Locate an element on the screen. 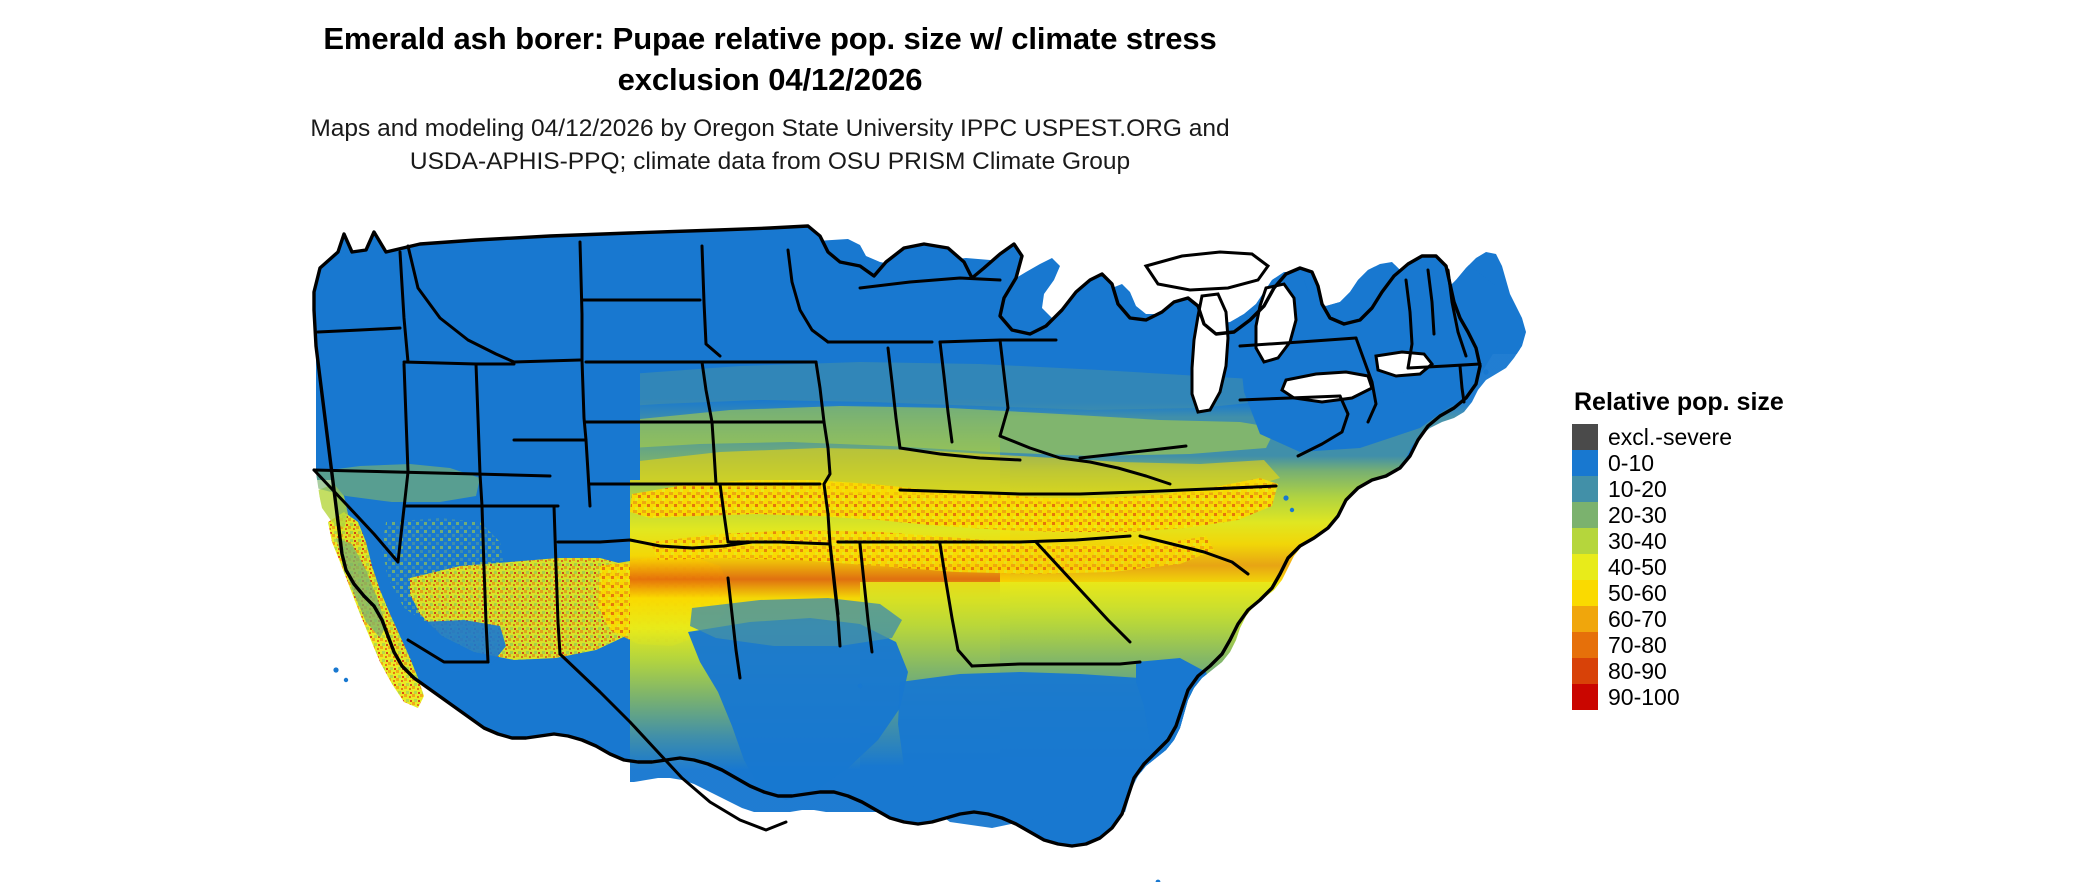 This screenshot has height=892, width=2100. texas-interior-blue is located at coordinates (798, 709).